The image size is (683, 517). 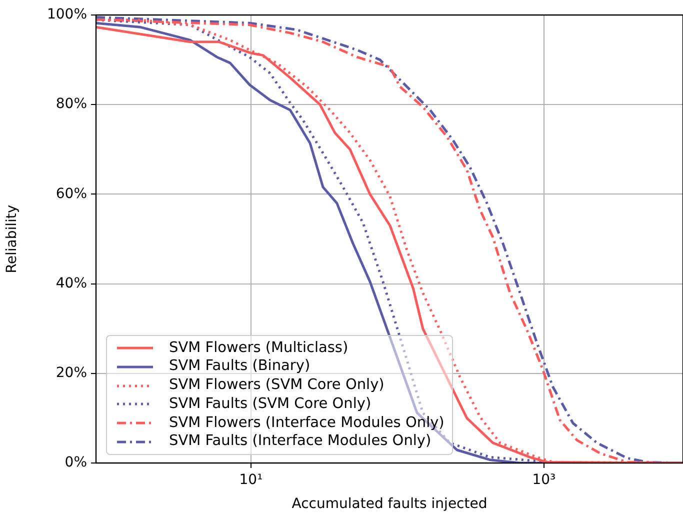 I want to click on legend-label: SVM Faults (SVM Core Only), so click(x=270, y=404).